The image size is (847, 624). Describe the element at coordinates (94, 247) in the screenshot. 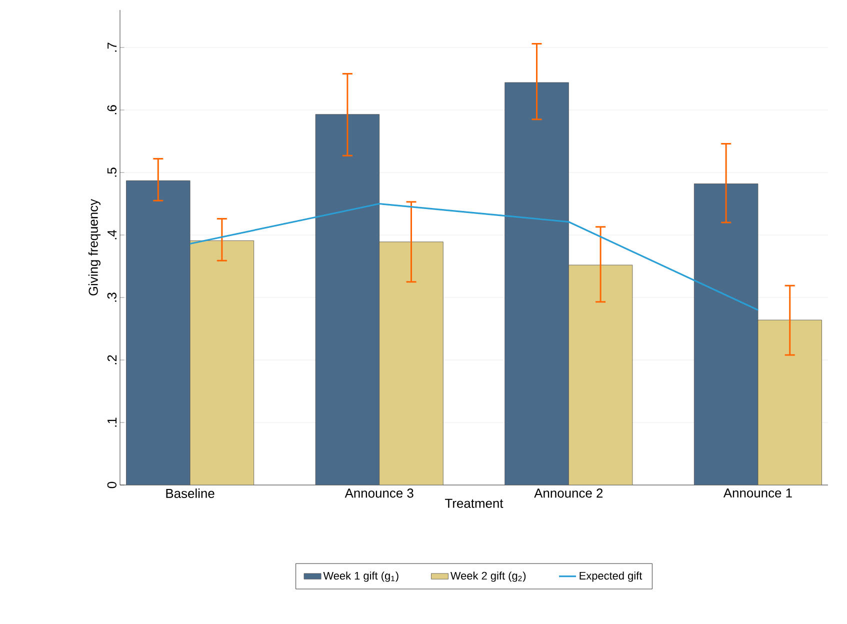

I see `y-axis-title: Giving frequency` at that location.